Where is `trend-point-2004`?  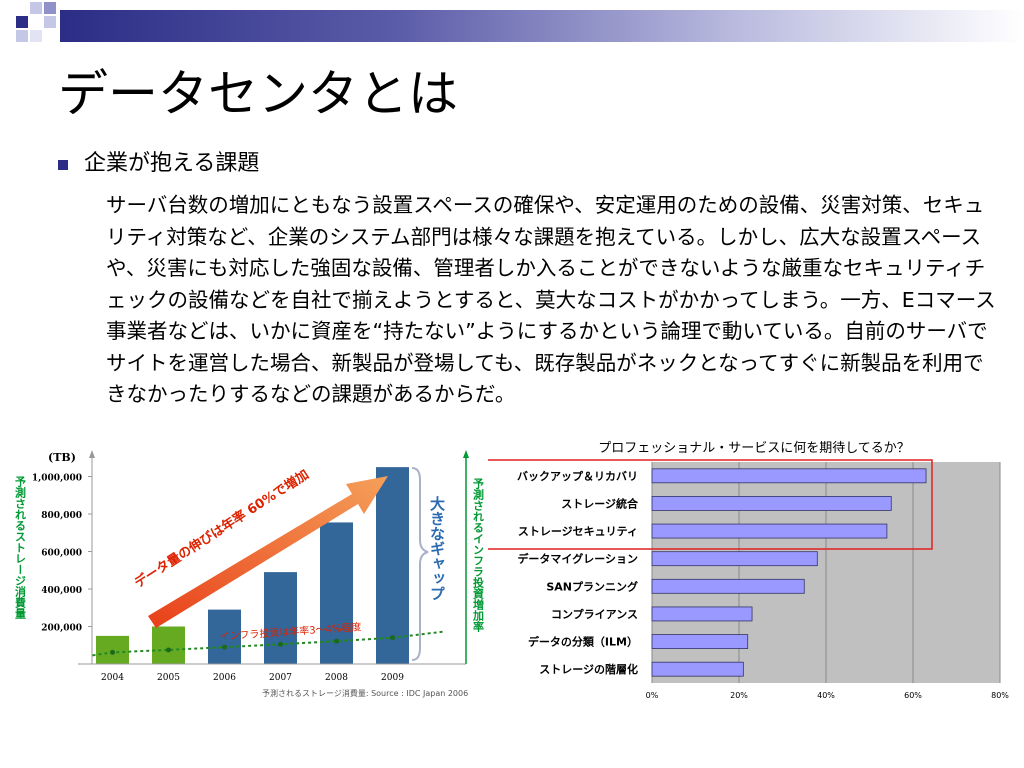 trend-point-2004 is located at coordinates (112, 652).